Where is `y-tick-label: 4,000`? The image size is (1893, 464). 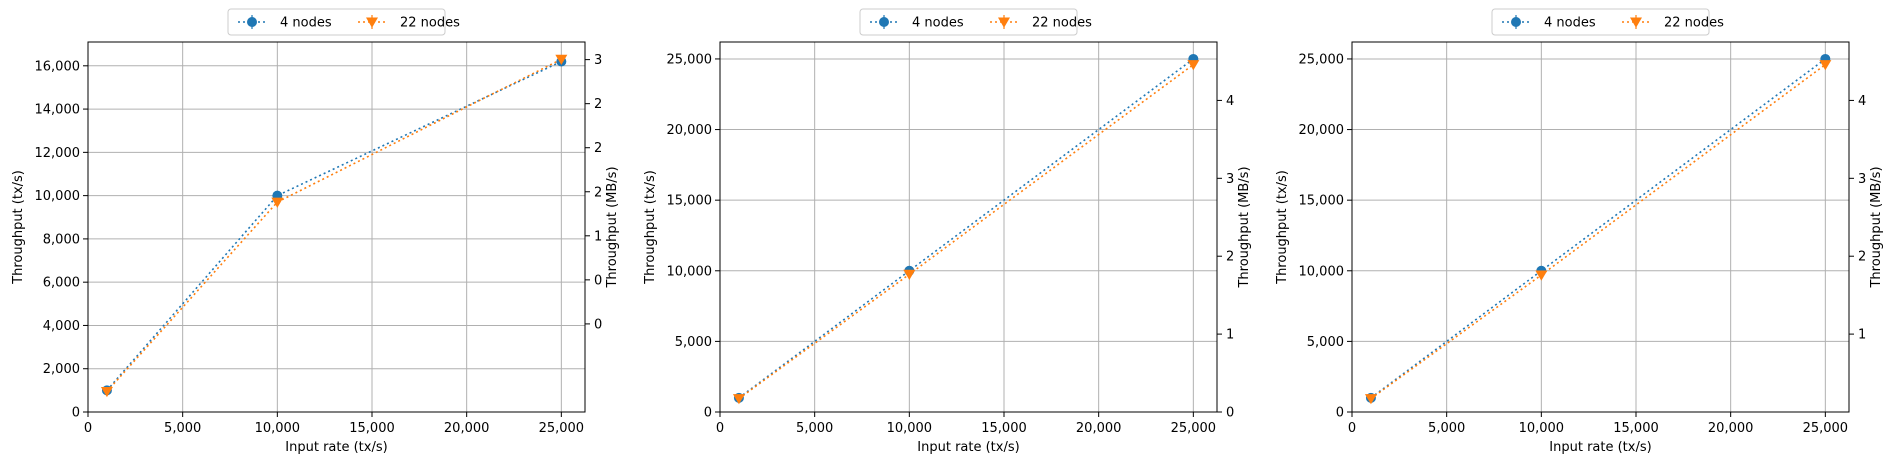
y-tick-label: 4,000 is located at coordinates (61, 326).